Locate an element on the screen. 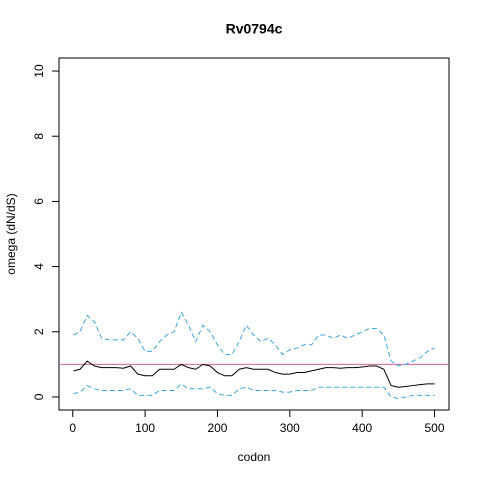 This screenshot has width=480, height=480. x-axis-label: codon is located at coordinates (254, 457).